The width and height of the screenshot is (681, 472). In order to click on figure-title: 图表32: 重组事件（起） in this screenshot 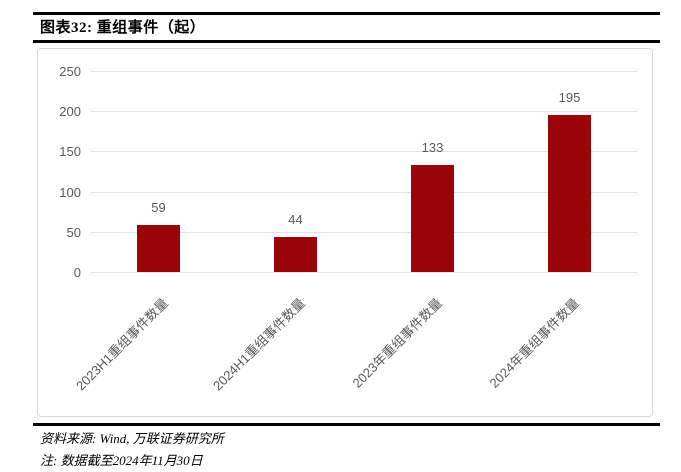, I will do `click(123, 28)`.